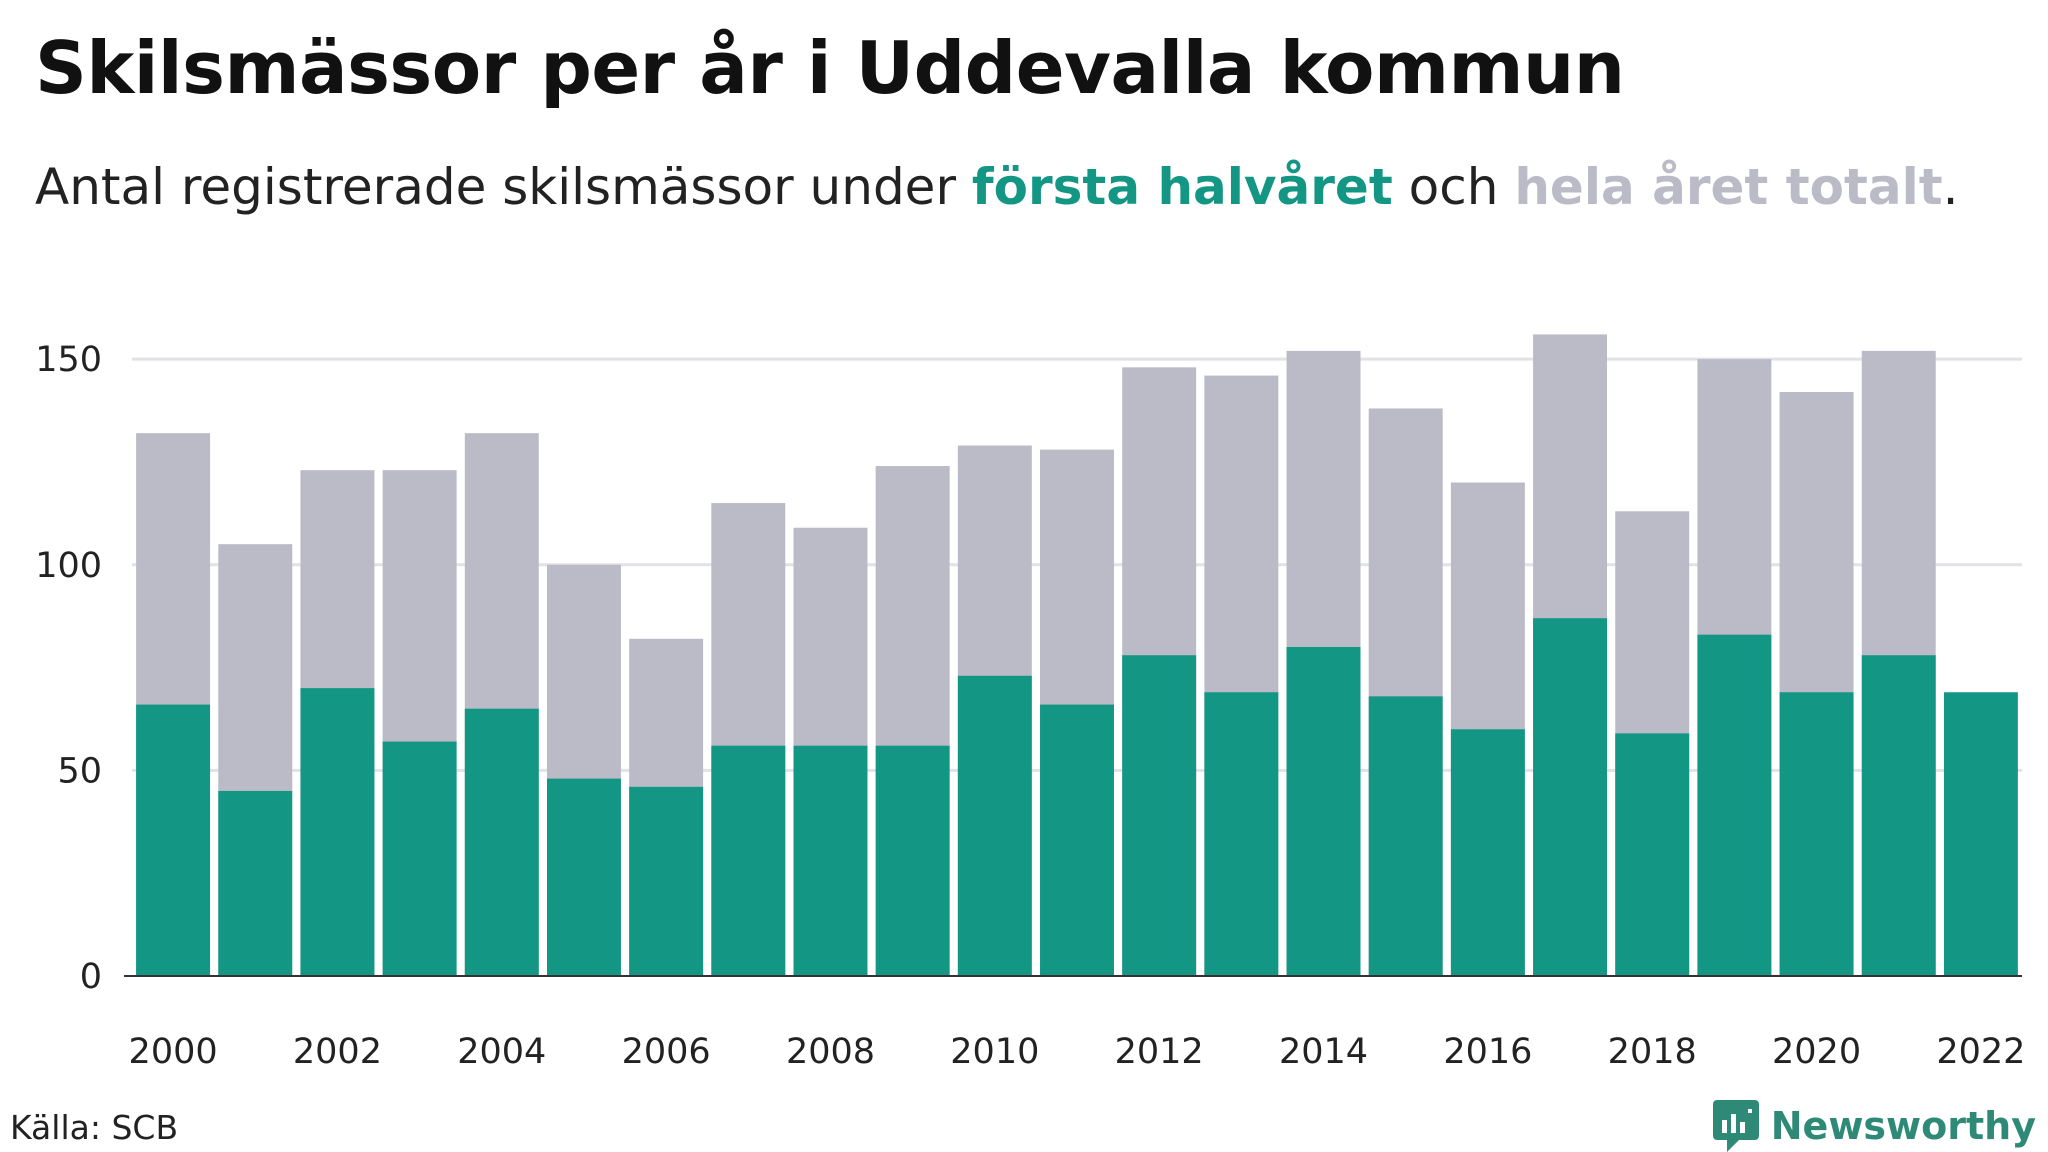 This screenshot has height=1152, width=2048. I want to click on bar-first-half-2001, so click(255, 883).